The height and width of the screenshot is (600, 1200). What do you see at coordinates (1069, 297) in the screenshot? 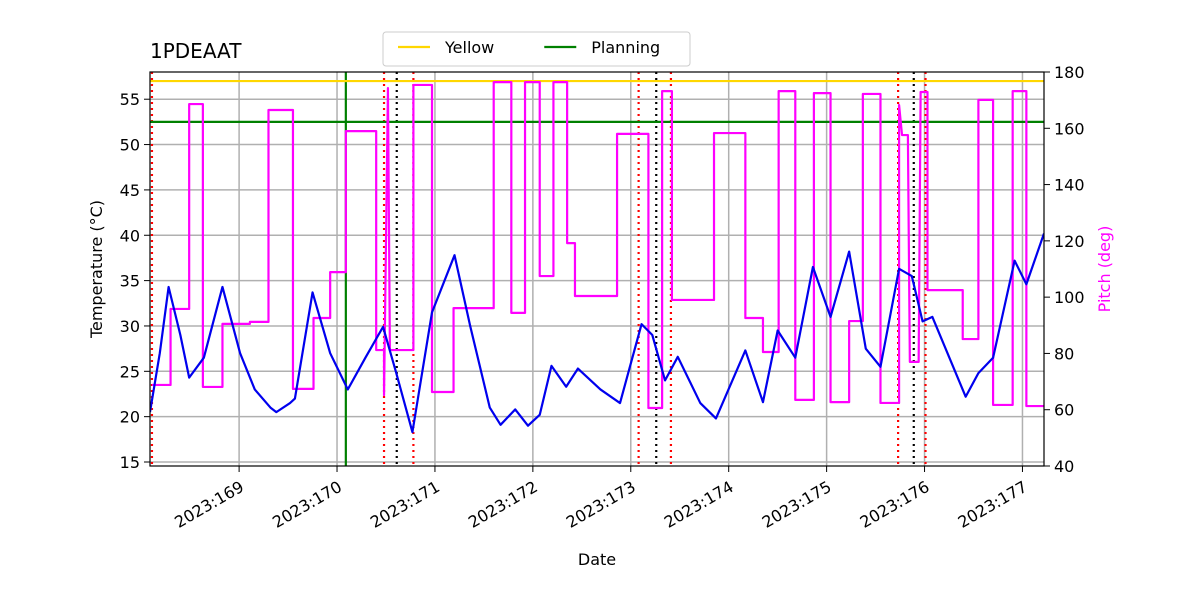
I see `y2-tick-label: 100` at bounding box center [1069, 297].